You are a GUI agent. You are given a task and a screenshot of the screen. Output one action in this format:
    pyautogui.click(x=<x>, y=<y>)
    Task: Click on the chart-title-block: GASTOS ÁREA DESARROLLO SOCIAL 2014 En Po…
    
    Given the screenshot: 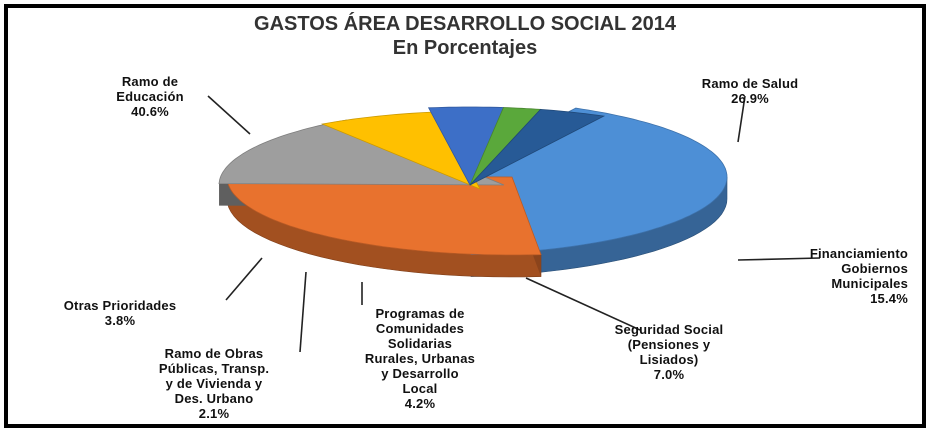 What is the action you would take?
    pyautogui.click(x=465, y=36)
    